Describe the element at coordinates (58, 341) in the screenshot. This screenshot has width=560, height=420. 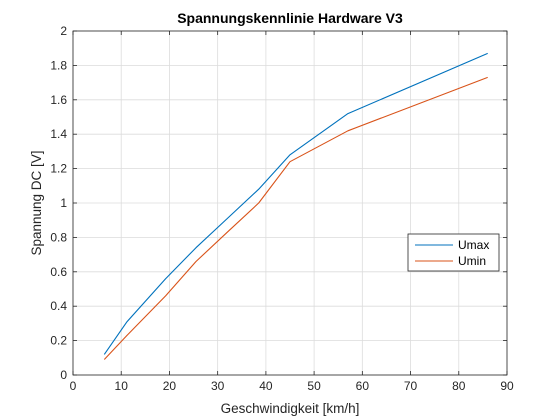
I see `y-tick-label: 0.2` at that location.